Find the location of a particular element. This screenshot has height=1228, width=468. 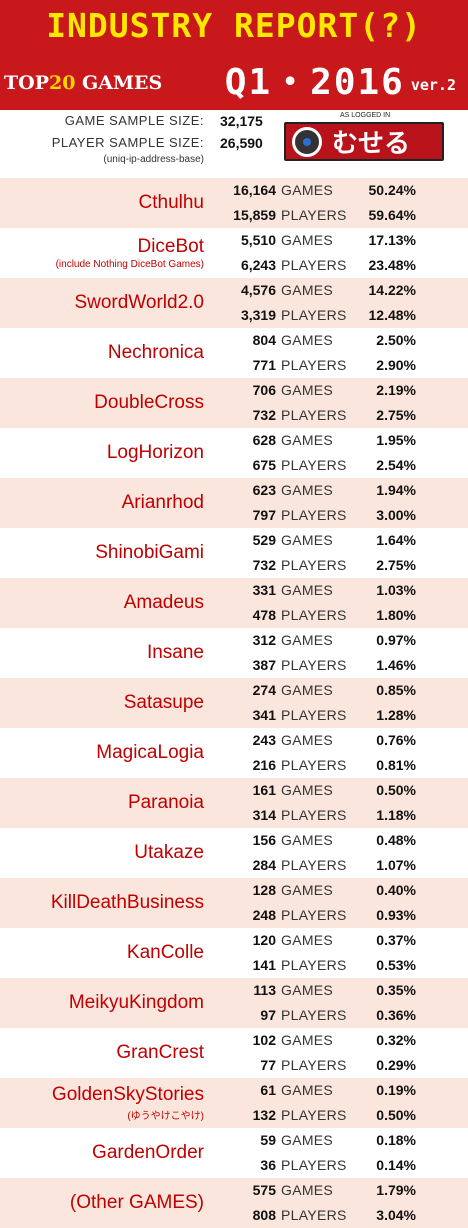

players-line: 478 PLAYERS 1.80% is located at coordinates (336, 615).